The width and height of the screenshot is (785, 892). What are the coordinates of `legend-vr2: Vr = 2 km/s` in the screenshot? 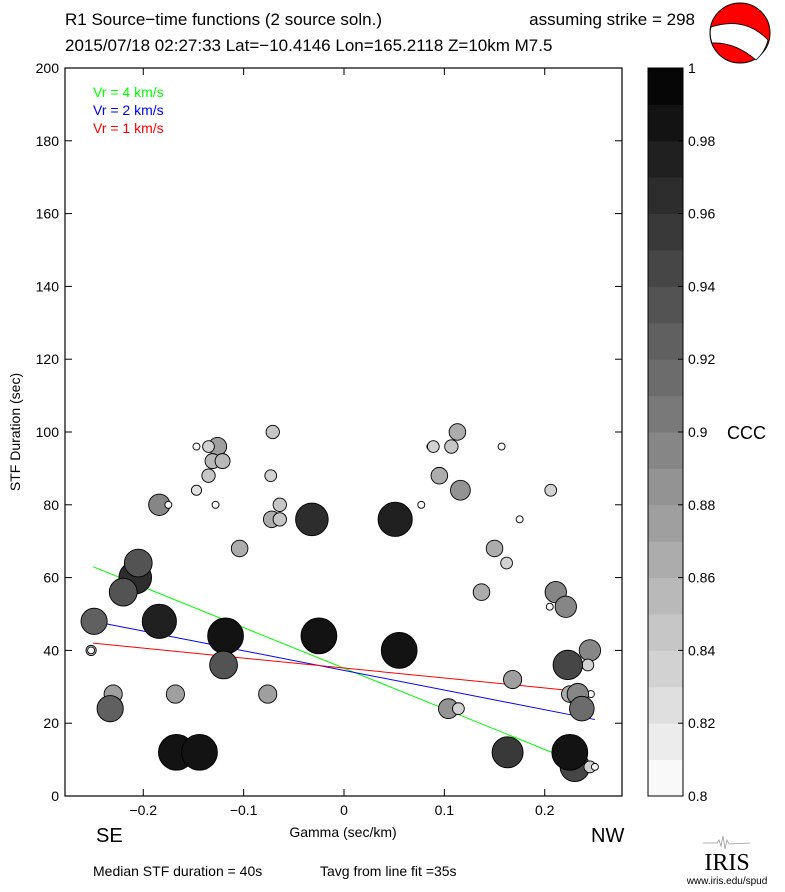 It's located at (128, 110).